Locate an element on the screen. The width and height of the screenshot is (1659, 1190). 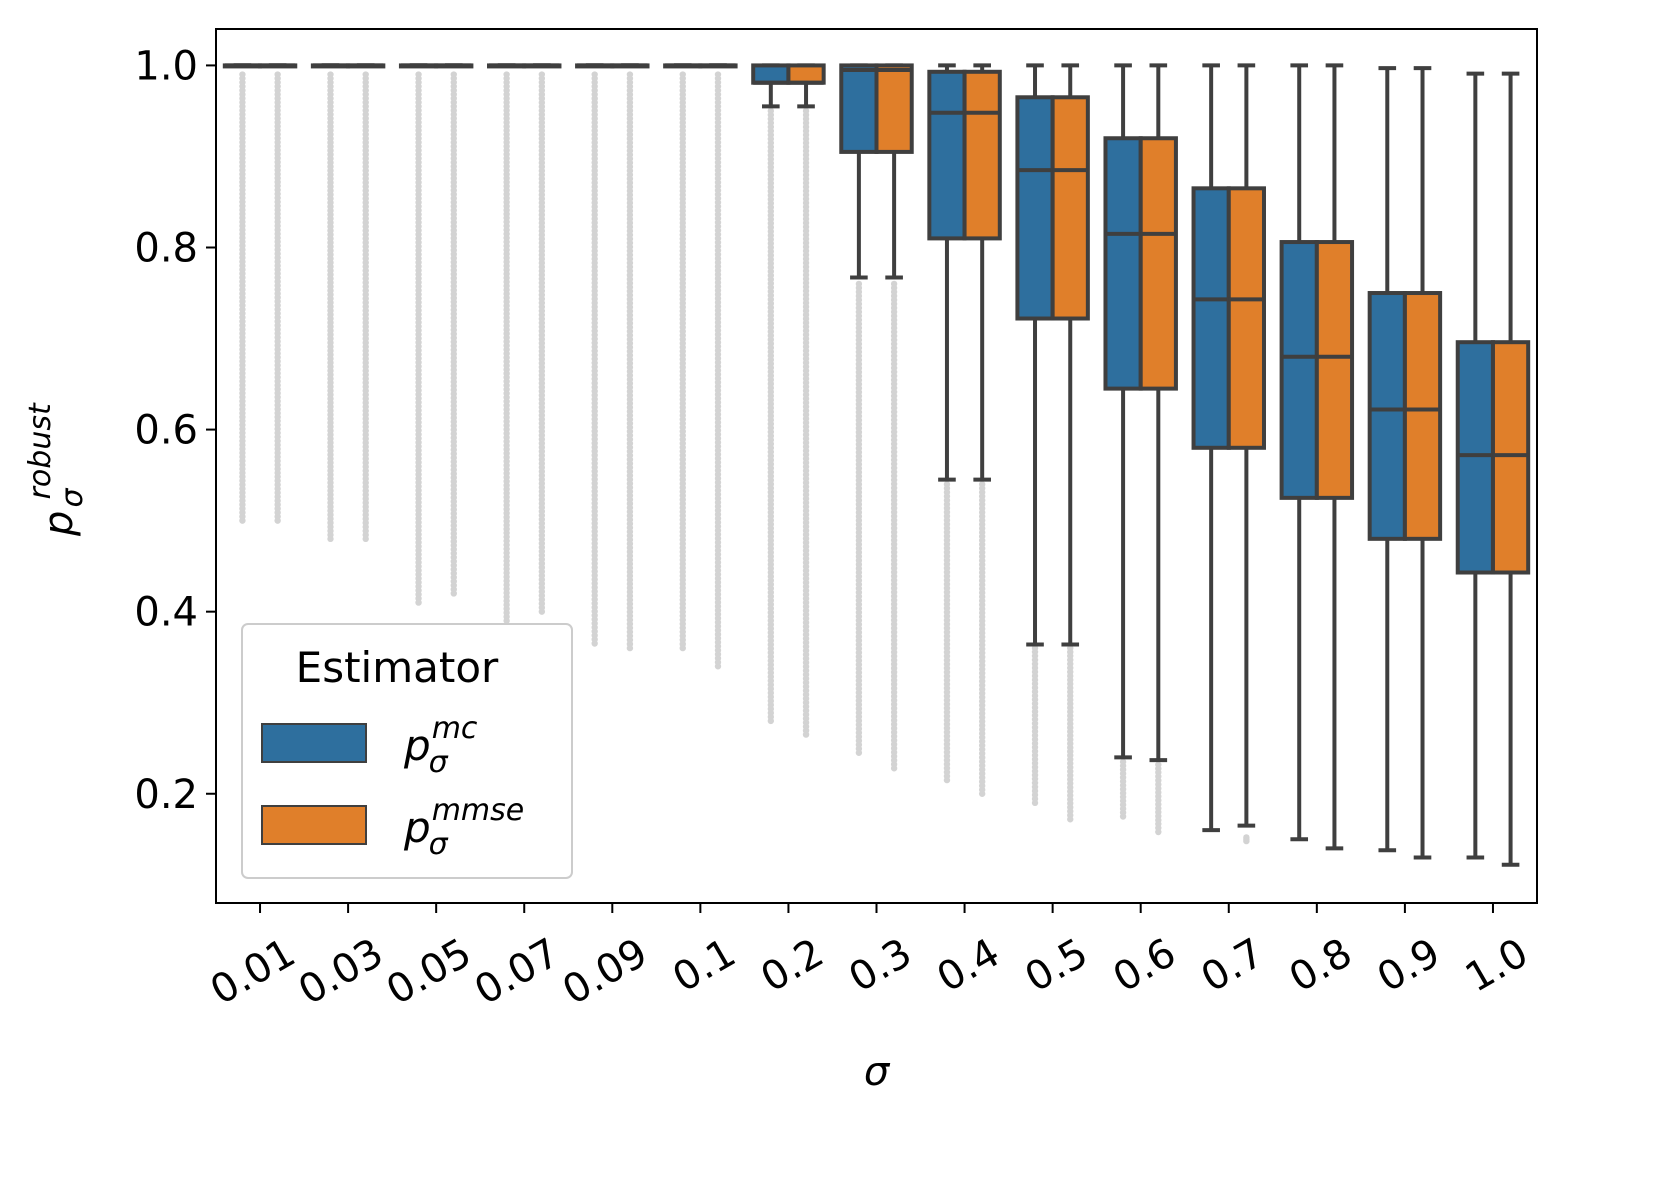
x-tick-label: 0.1 is located at coordinates (704, 966).